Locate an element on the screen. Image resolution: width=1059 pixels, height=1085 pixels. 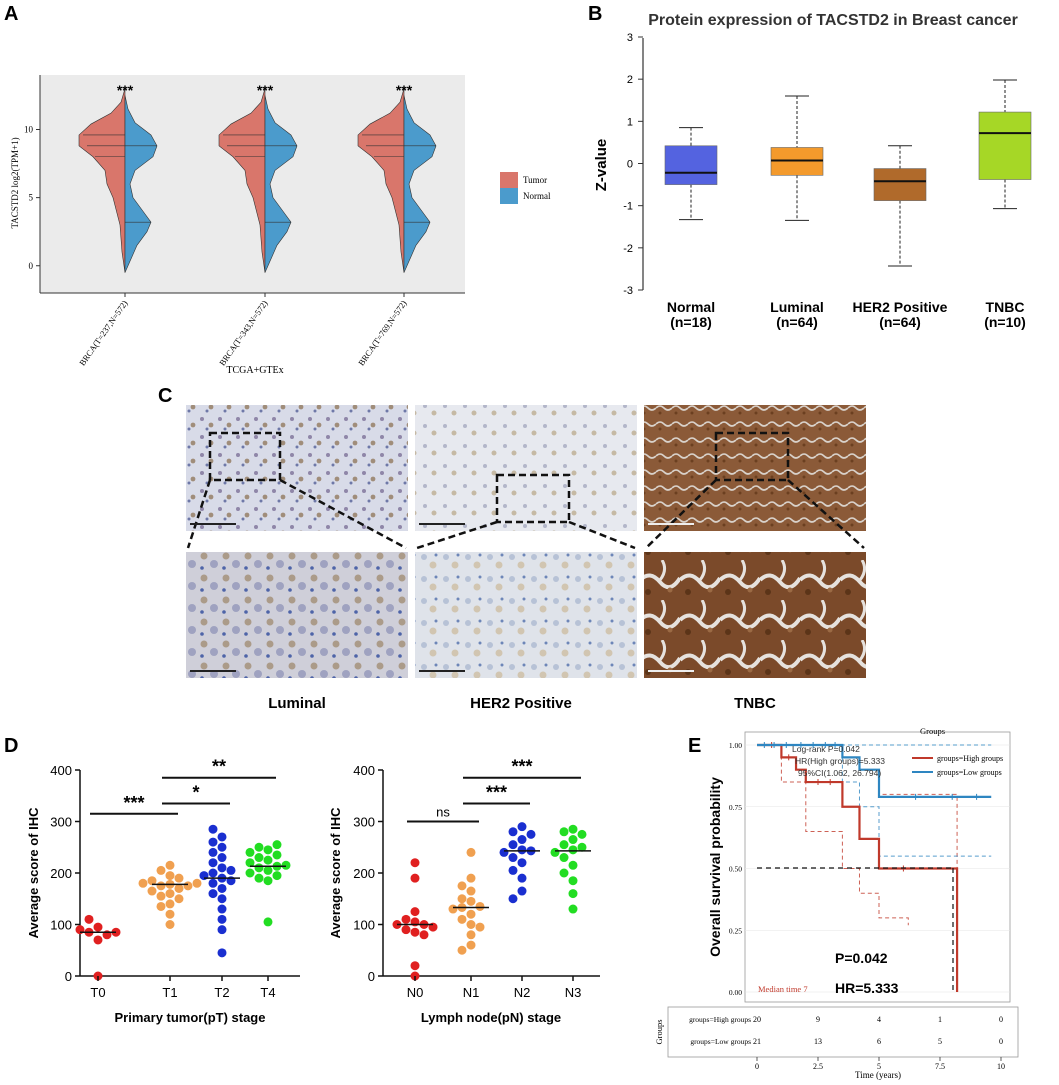
km-x-label: Time (years) is located at coordinates (878, 1075).